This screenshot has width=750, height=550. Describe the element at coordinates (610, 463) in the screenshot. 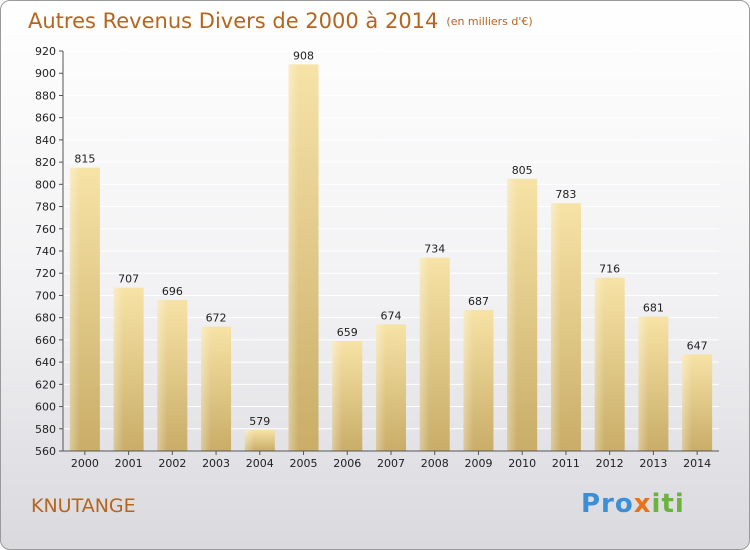

I see `x-tick-label: 2012` at that location.